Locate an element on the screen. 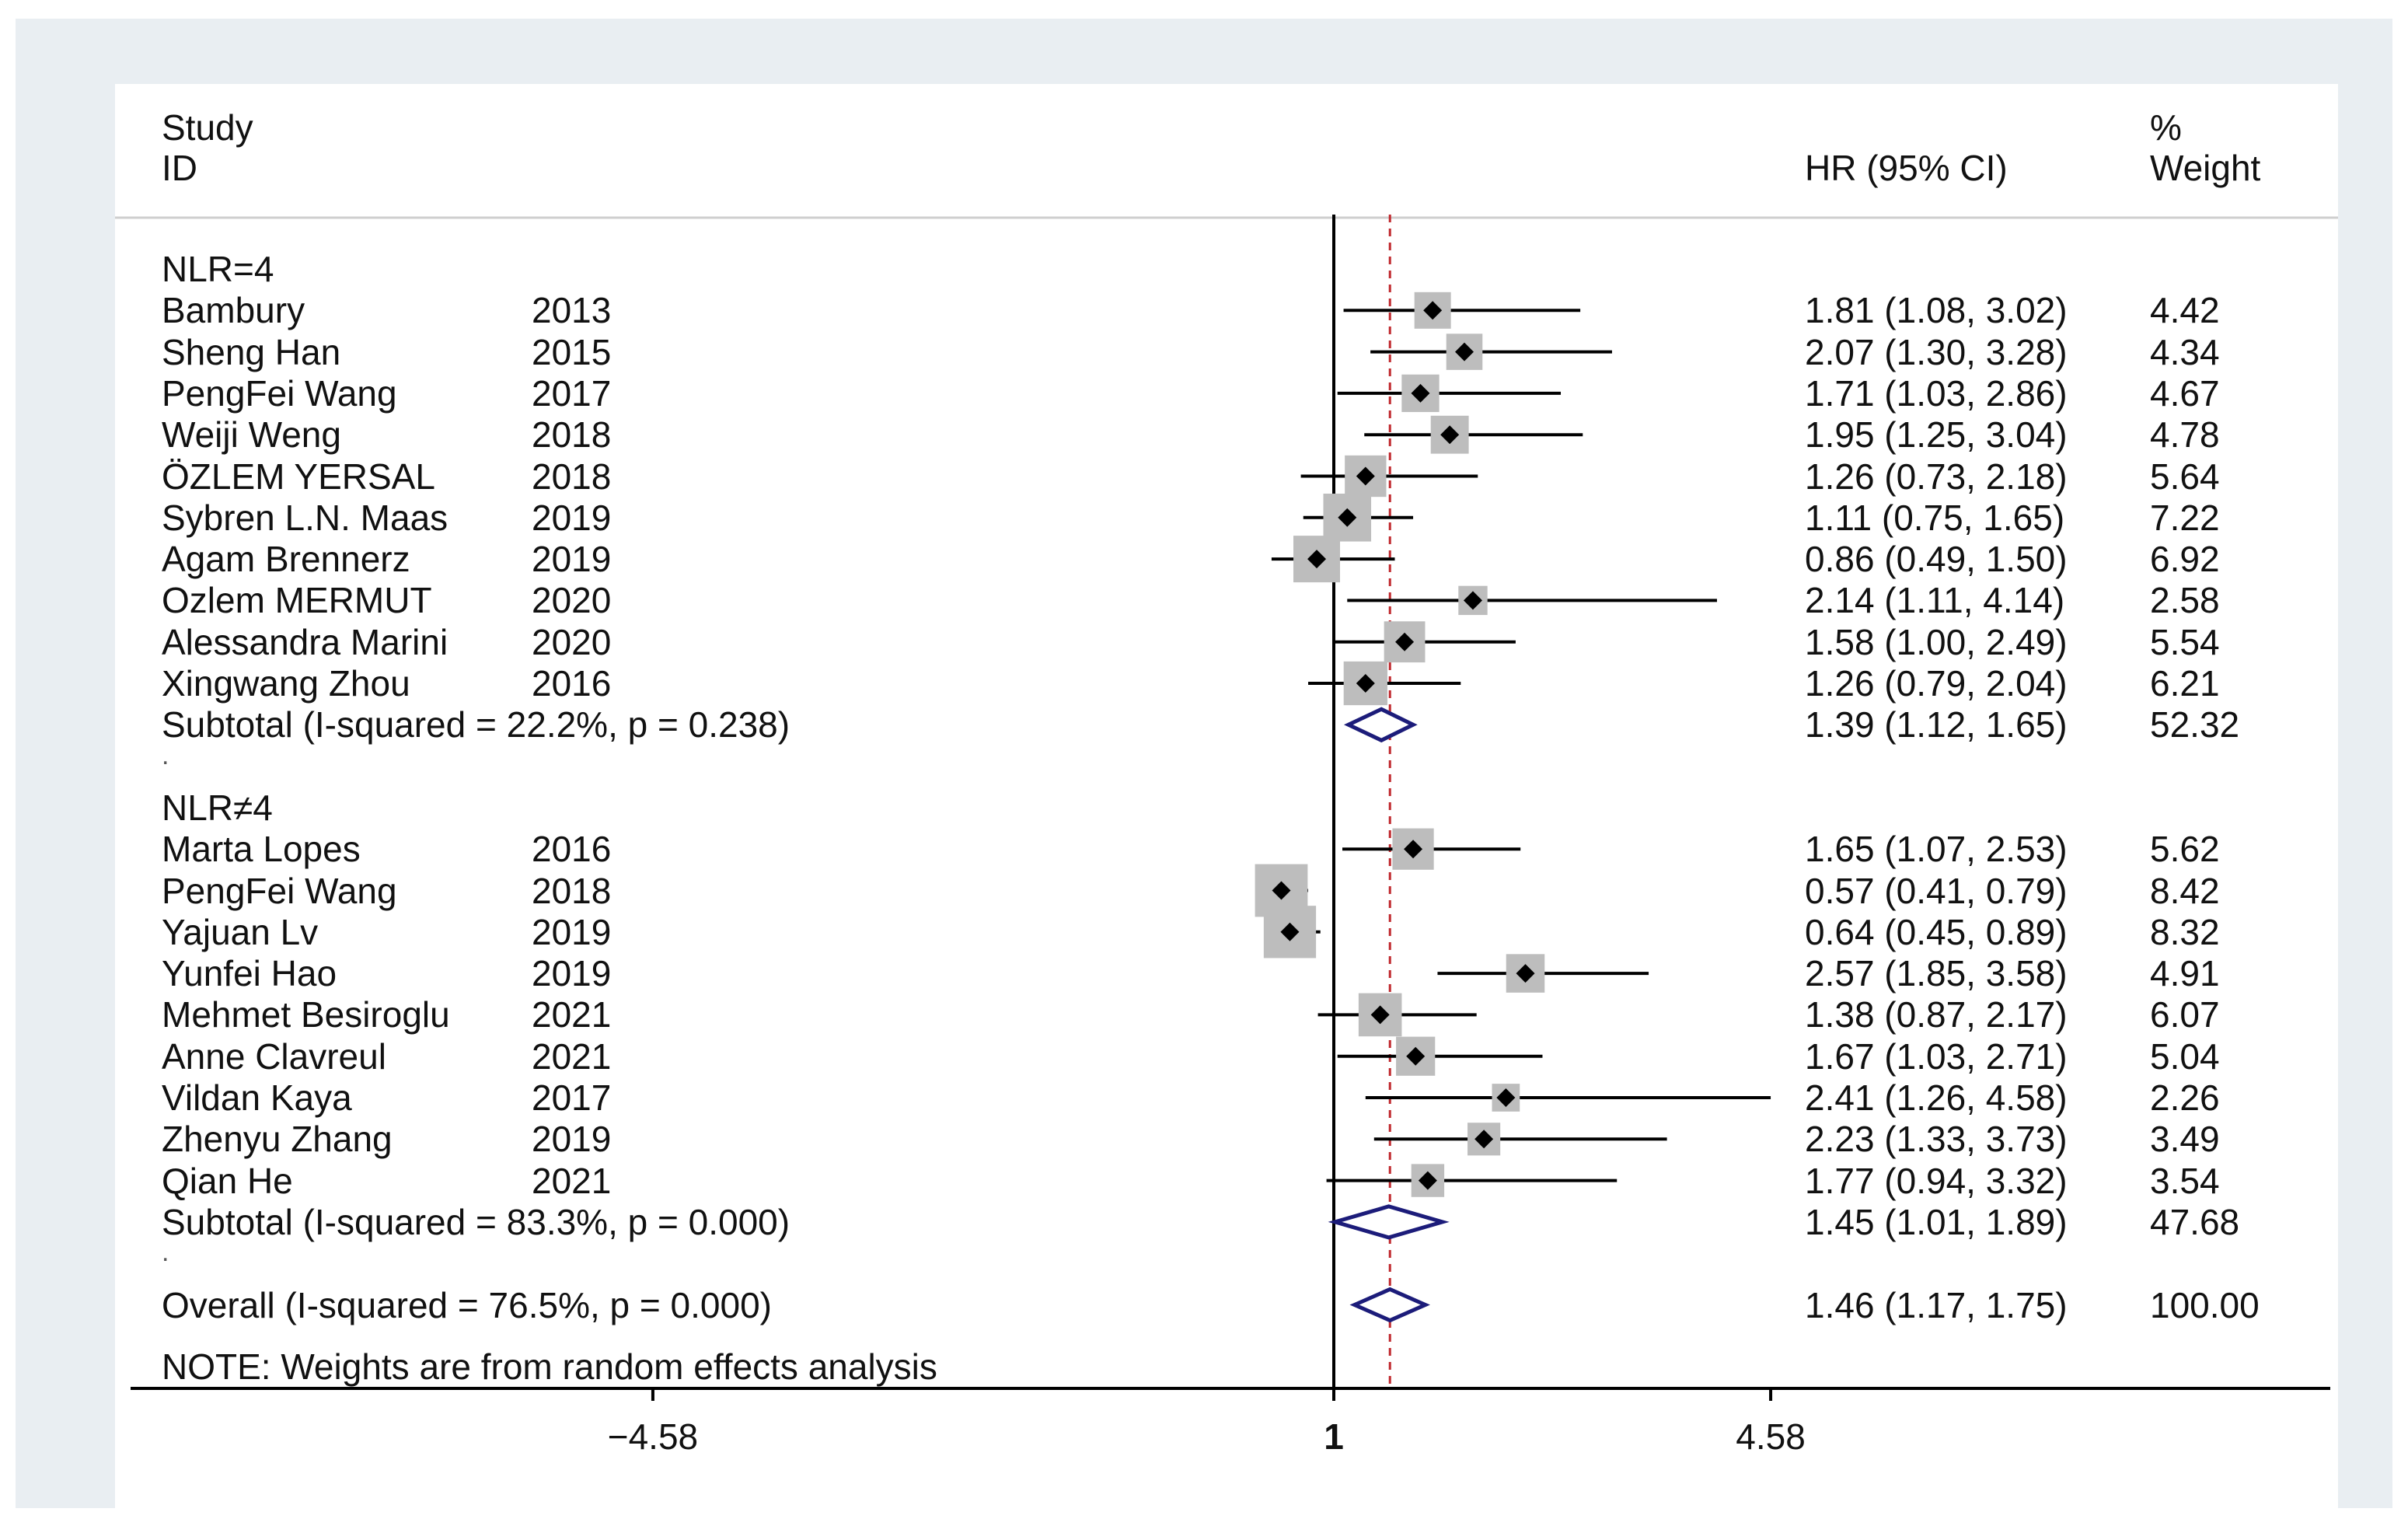 The width and height of the screenshot is (2408, 1519). study-year: 2018 is located at coordinates (572, 435).